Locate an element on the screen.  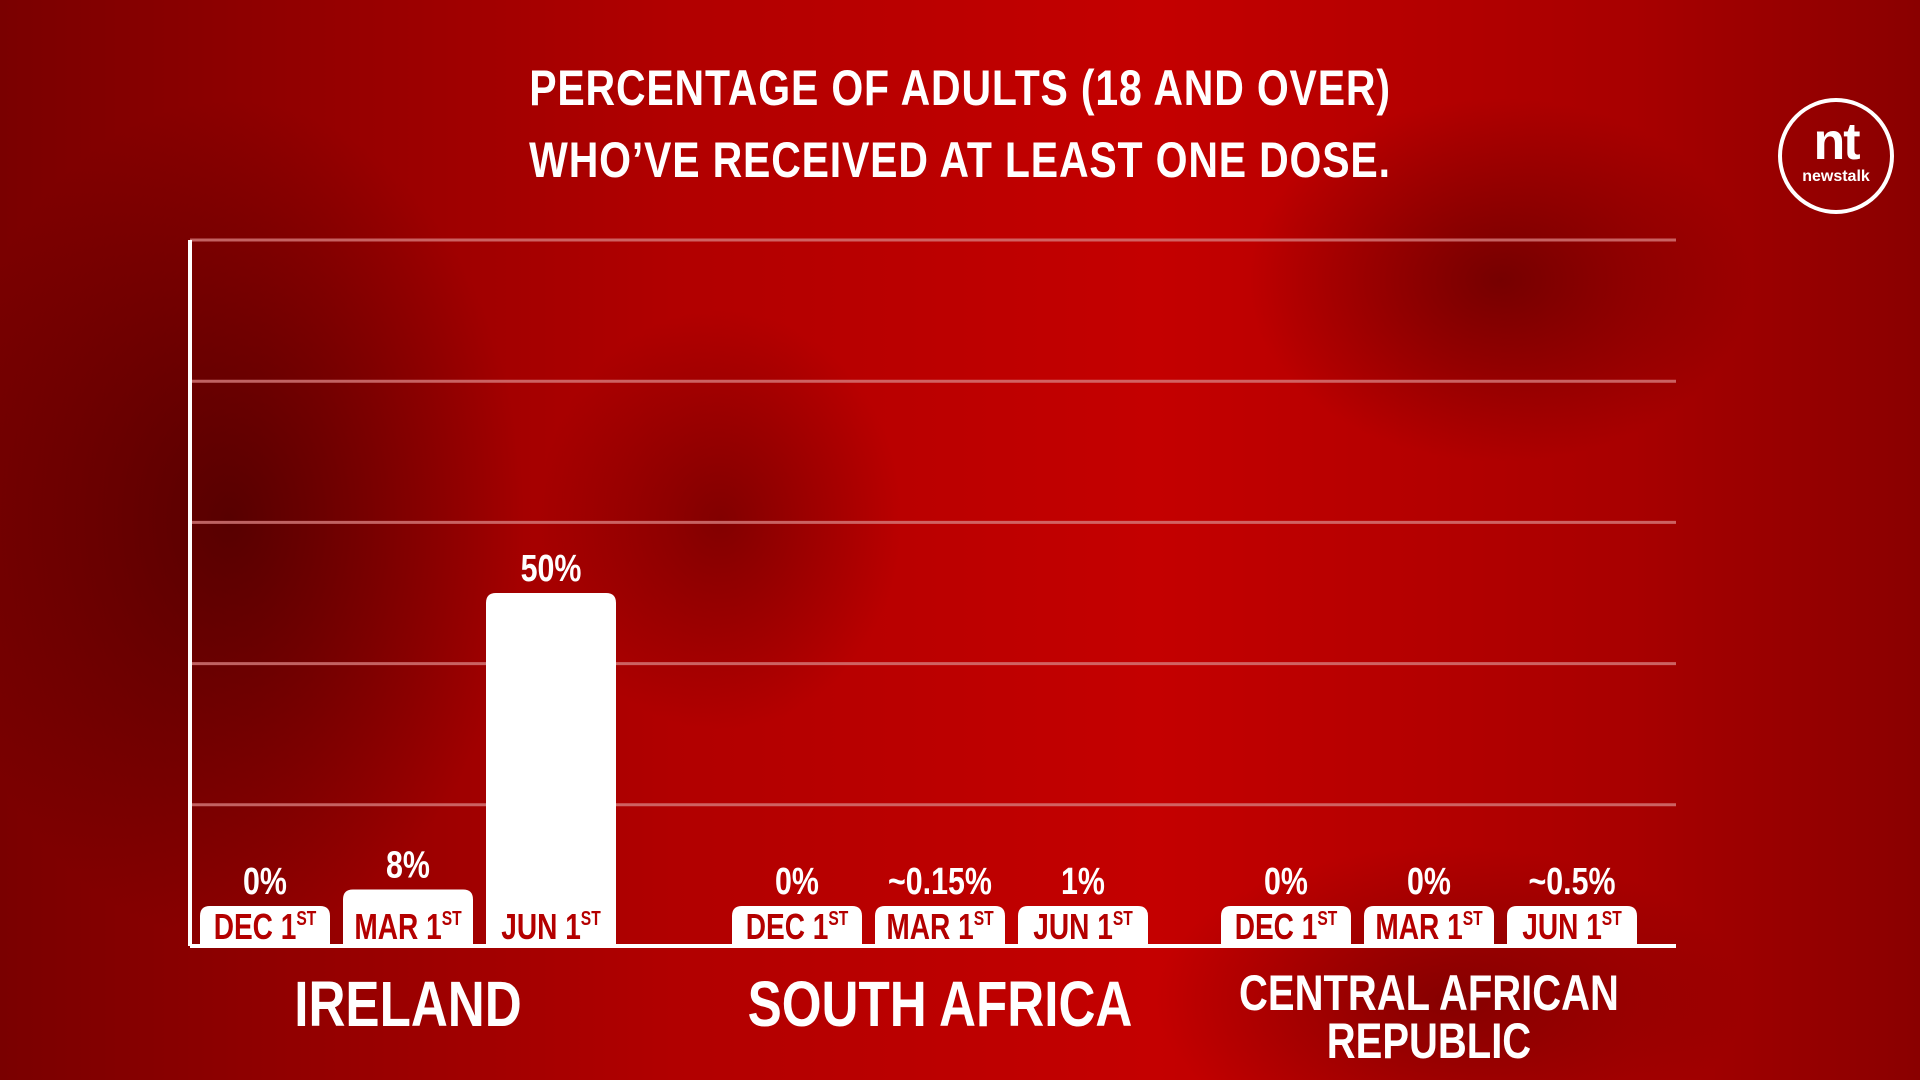
group-label: REPUBLIC is located at coordinates (1429, 1041).